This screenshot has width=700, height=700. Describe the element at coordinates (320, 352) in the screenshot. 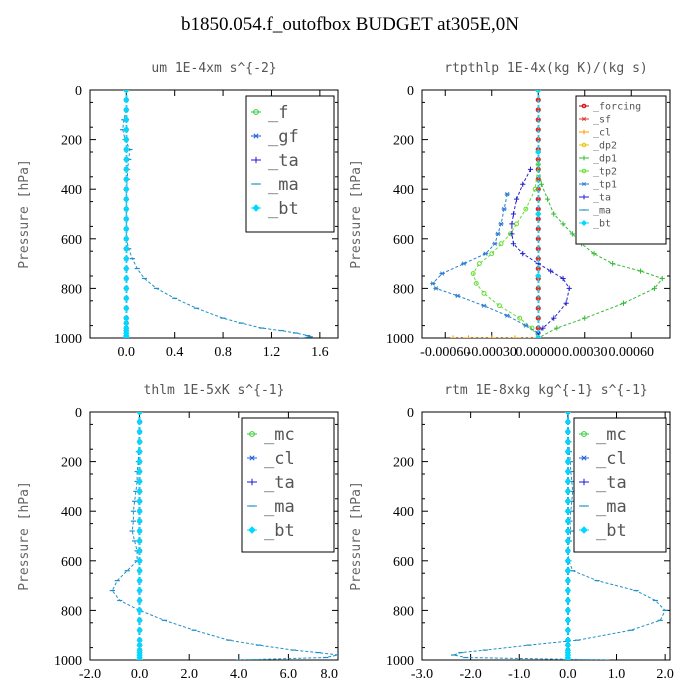

I see `x-tick-label: 1.6` at that location.